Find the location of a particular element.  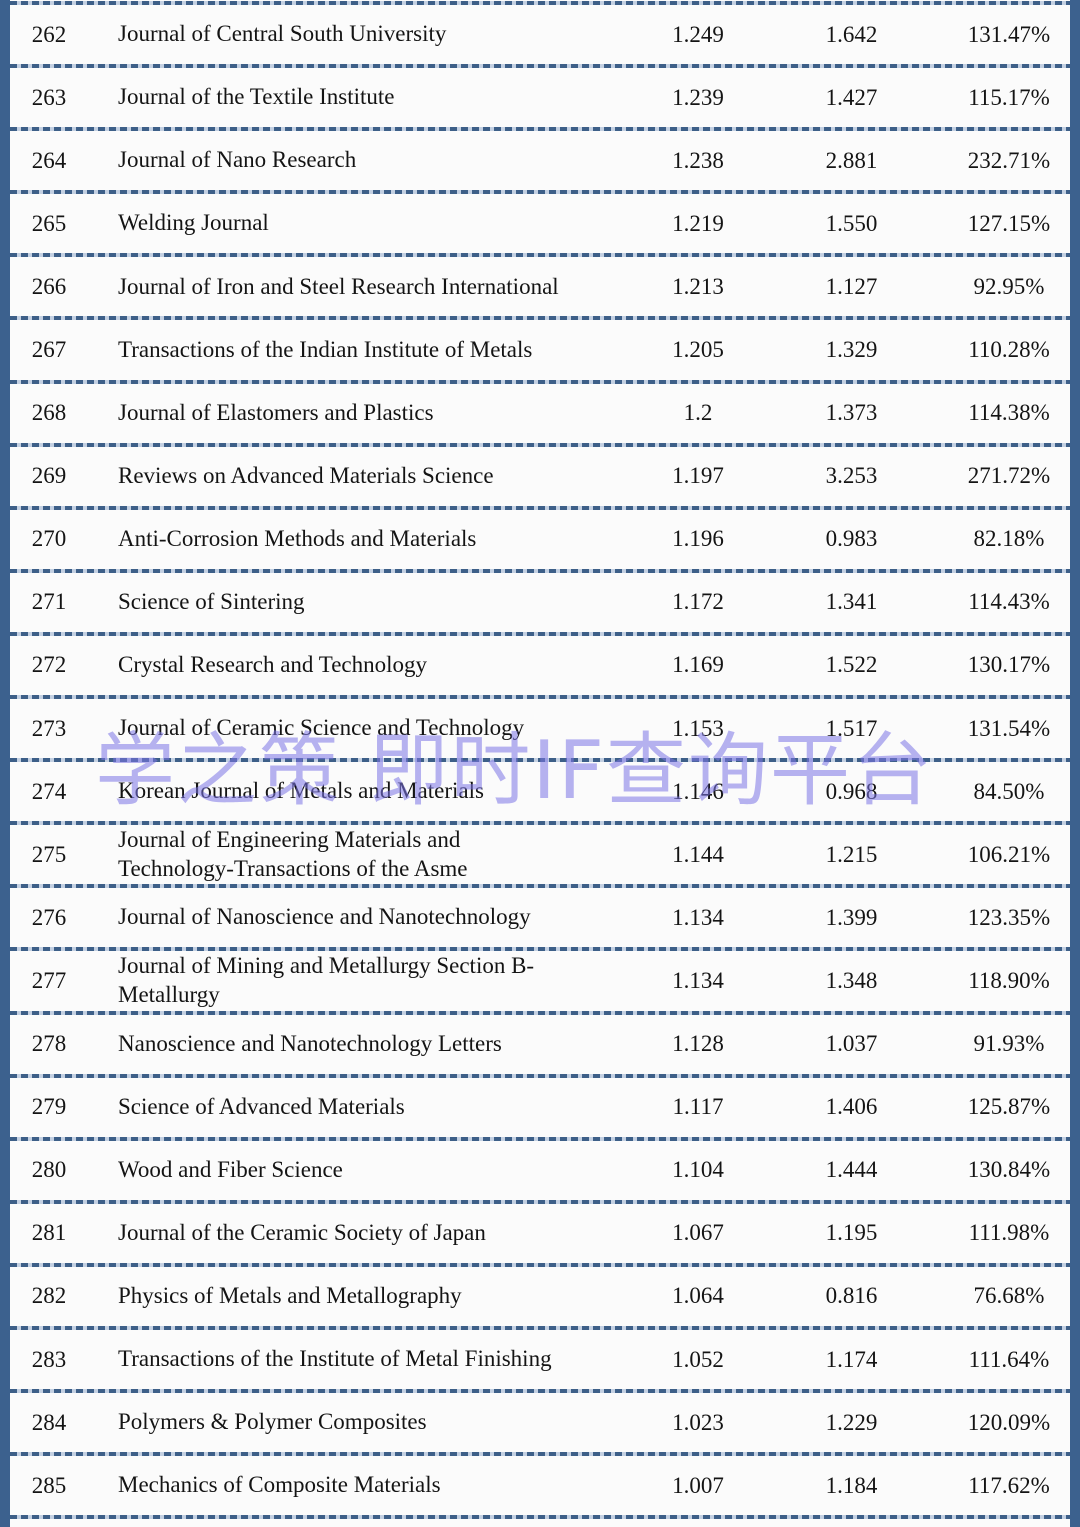

realtime-if-cell: 1.373 is located at coordinates (851, 413).